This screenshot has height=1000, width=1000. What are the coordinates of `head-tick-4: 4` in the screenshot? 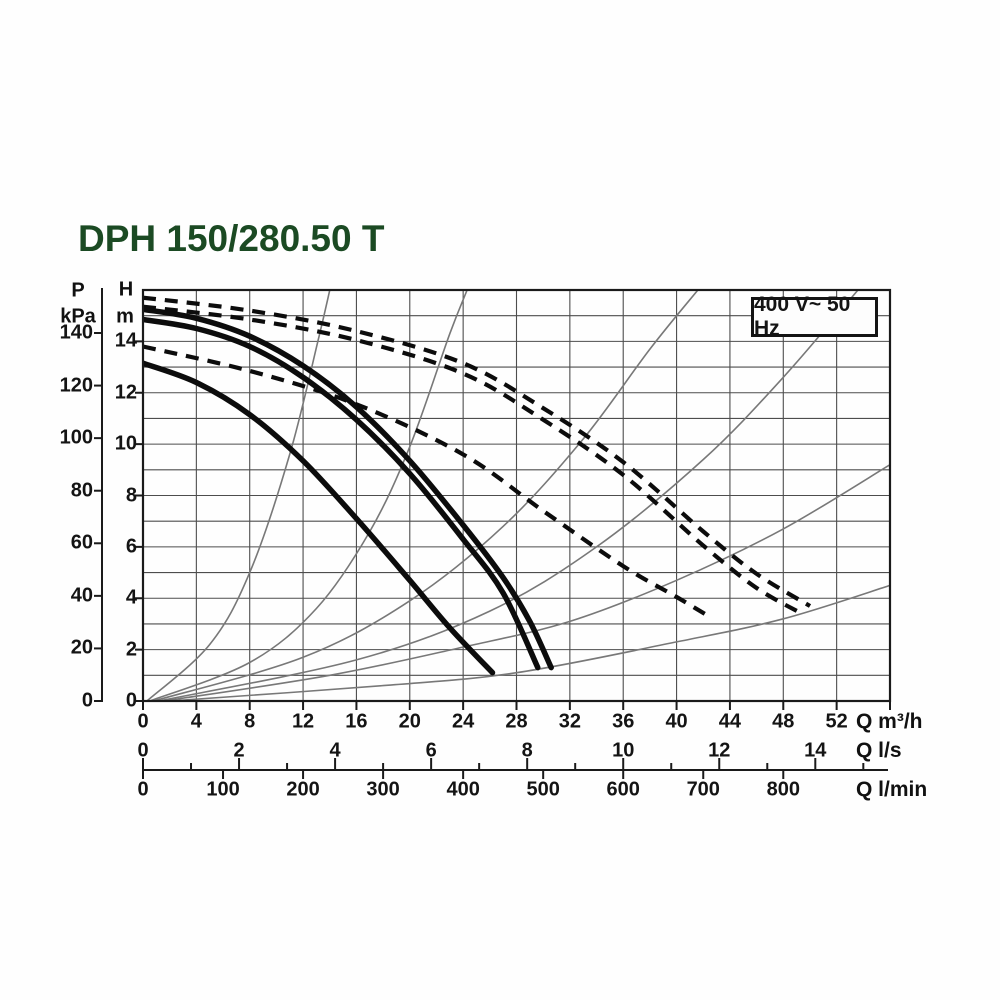 It's located at (131, 597).